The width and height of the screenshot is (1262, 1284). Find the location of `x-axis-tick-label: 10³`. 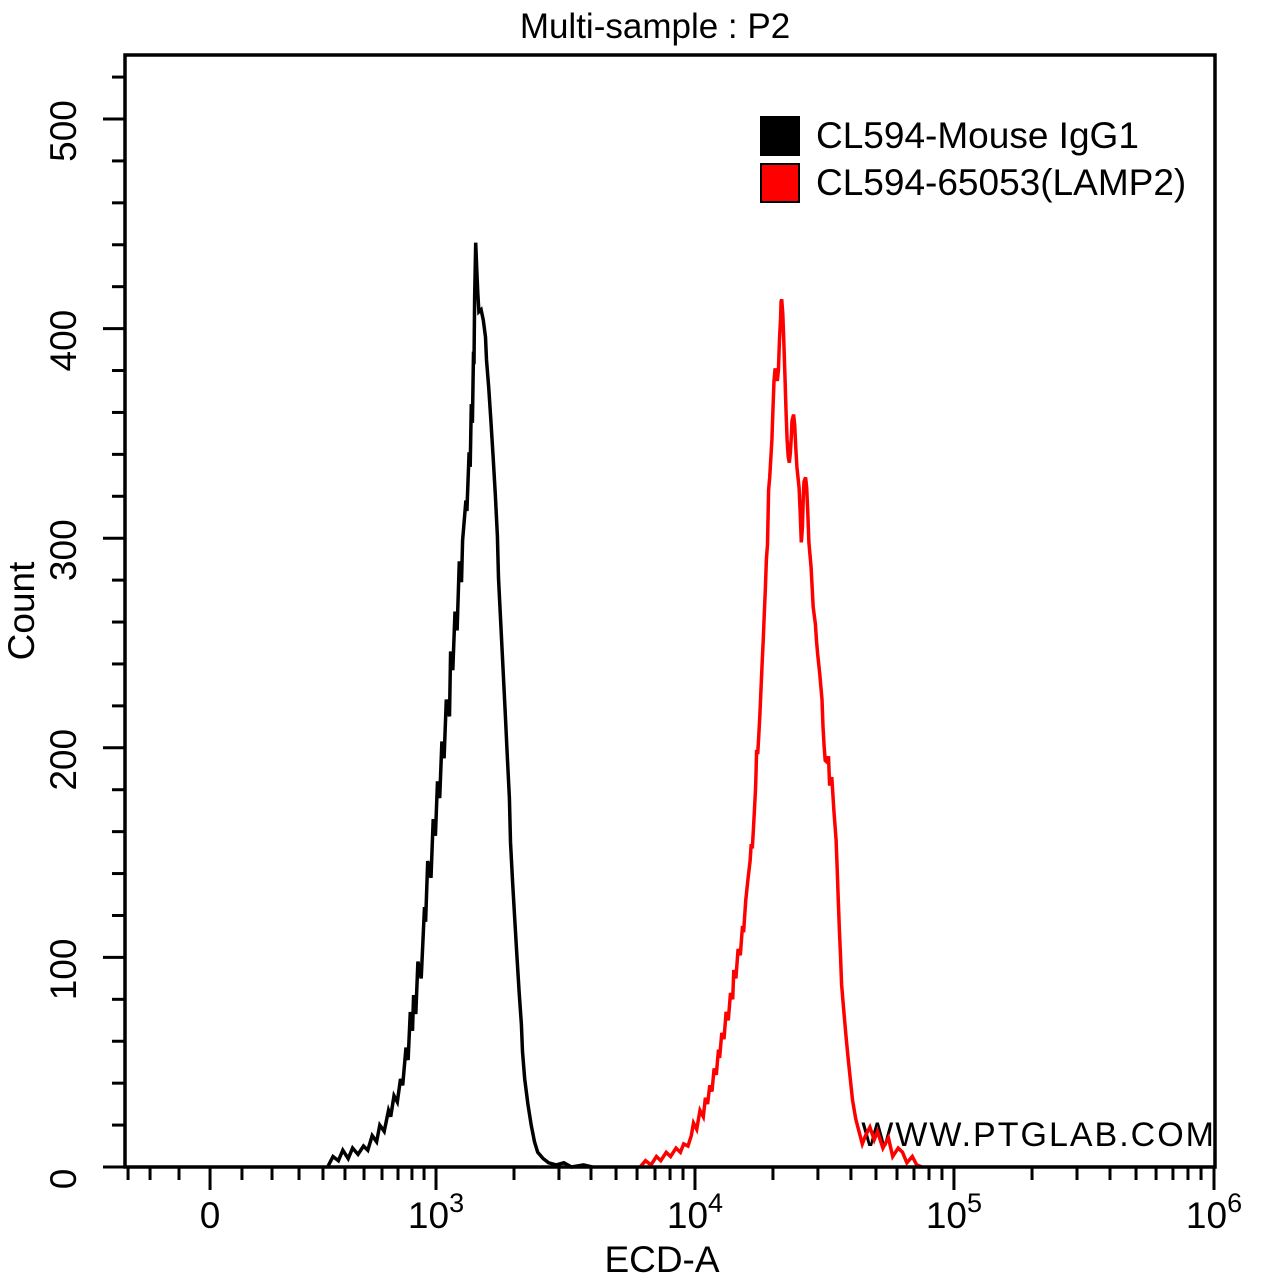

x-axis-tick-label: 10³ is located at coordinates (436, 1212).